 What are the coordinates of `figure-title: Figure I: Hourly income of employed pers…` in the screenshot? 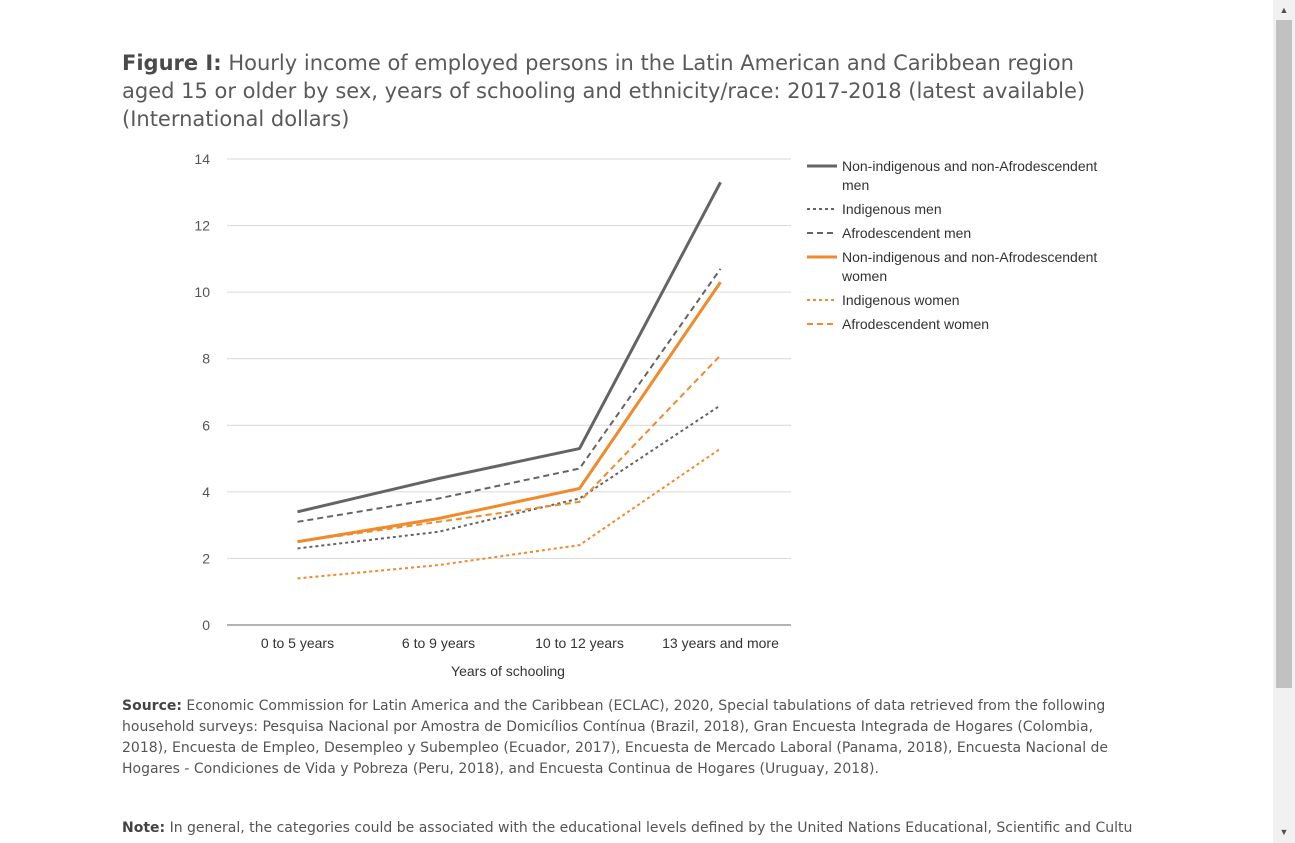 It's located at (627, 91).